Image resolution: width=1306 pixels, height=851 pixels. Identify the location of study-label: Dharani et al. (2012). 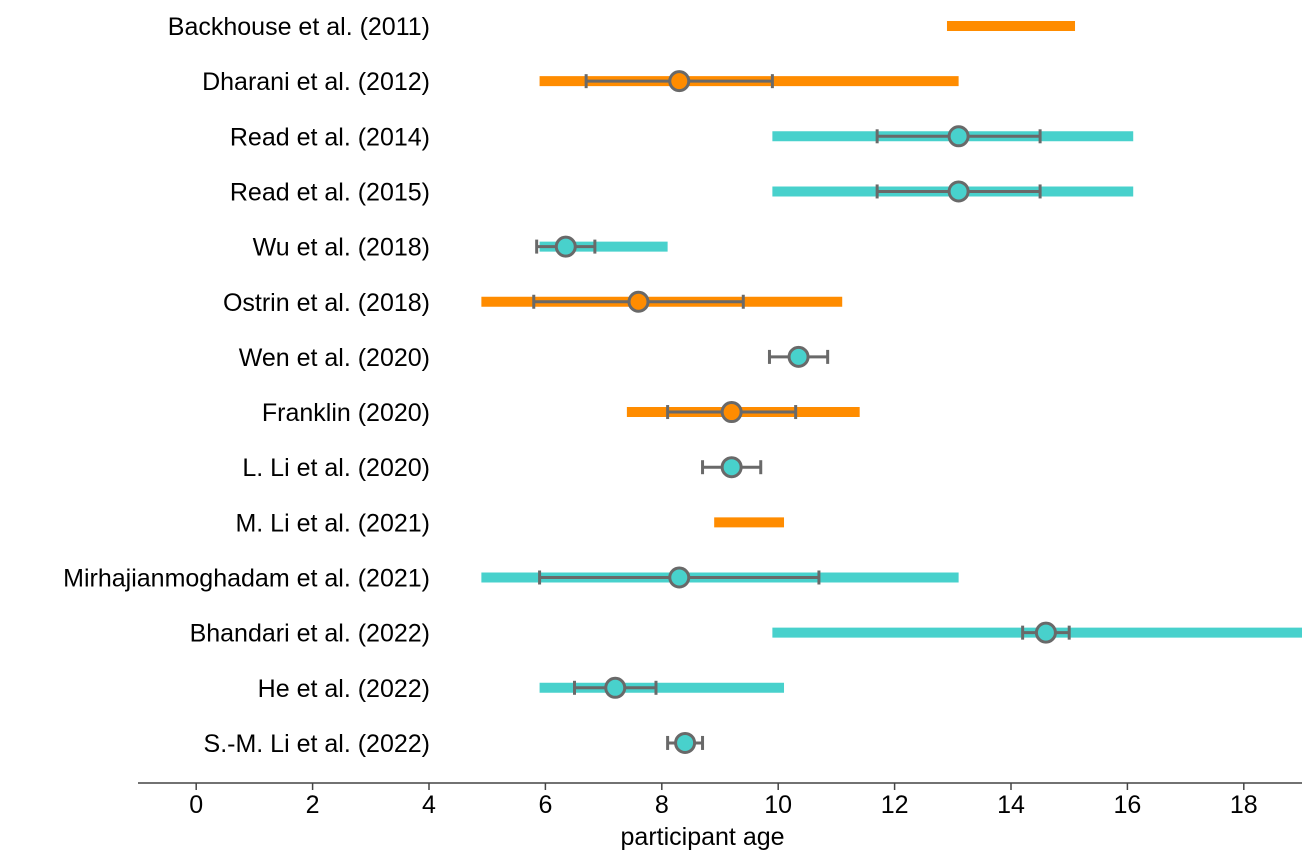
(316, 82).